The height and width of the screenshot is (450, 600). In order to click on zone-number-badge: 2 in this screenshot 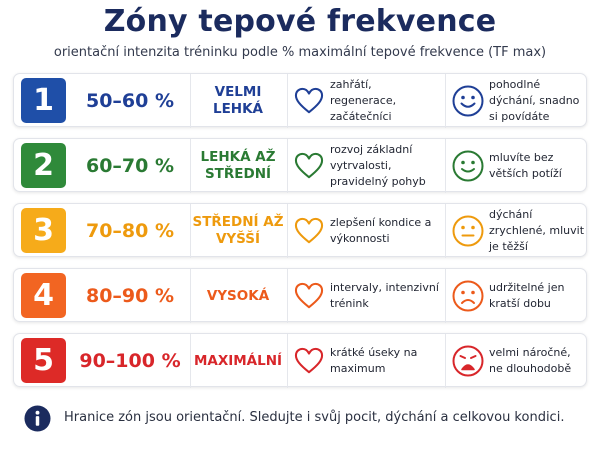, I will do `click(43, 165)`.